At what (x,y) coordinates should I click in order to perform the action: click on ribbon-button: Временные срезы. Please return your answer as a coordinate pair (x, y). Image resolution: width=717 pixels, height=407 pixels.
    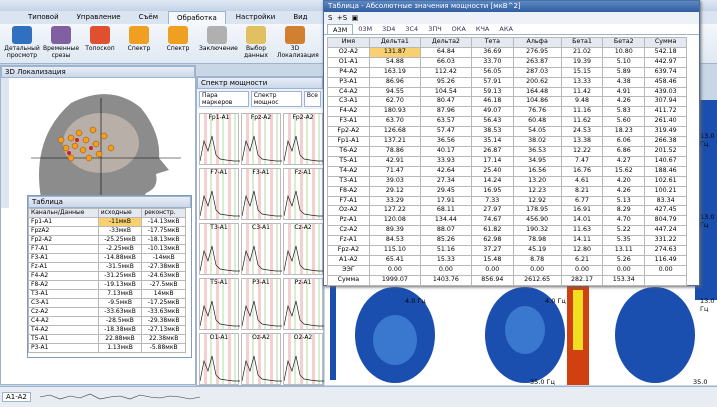
    Looking at the image, I should click on (61, 43).